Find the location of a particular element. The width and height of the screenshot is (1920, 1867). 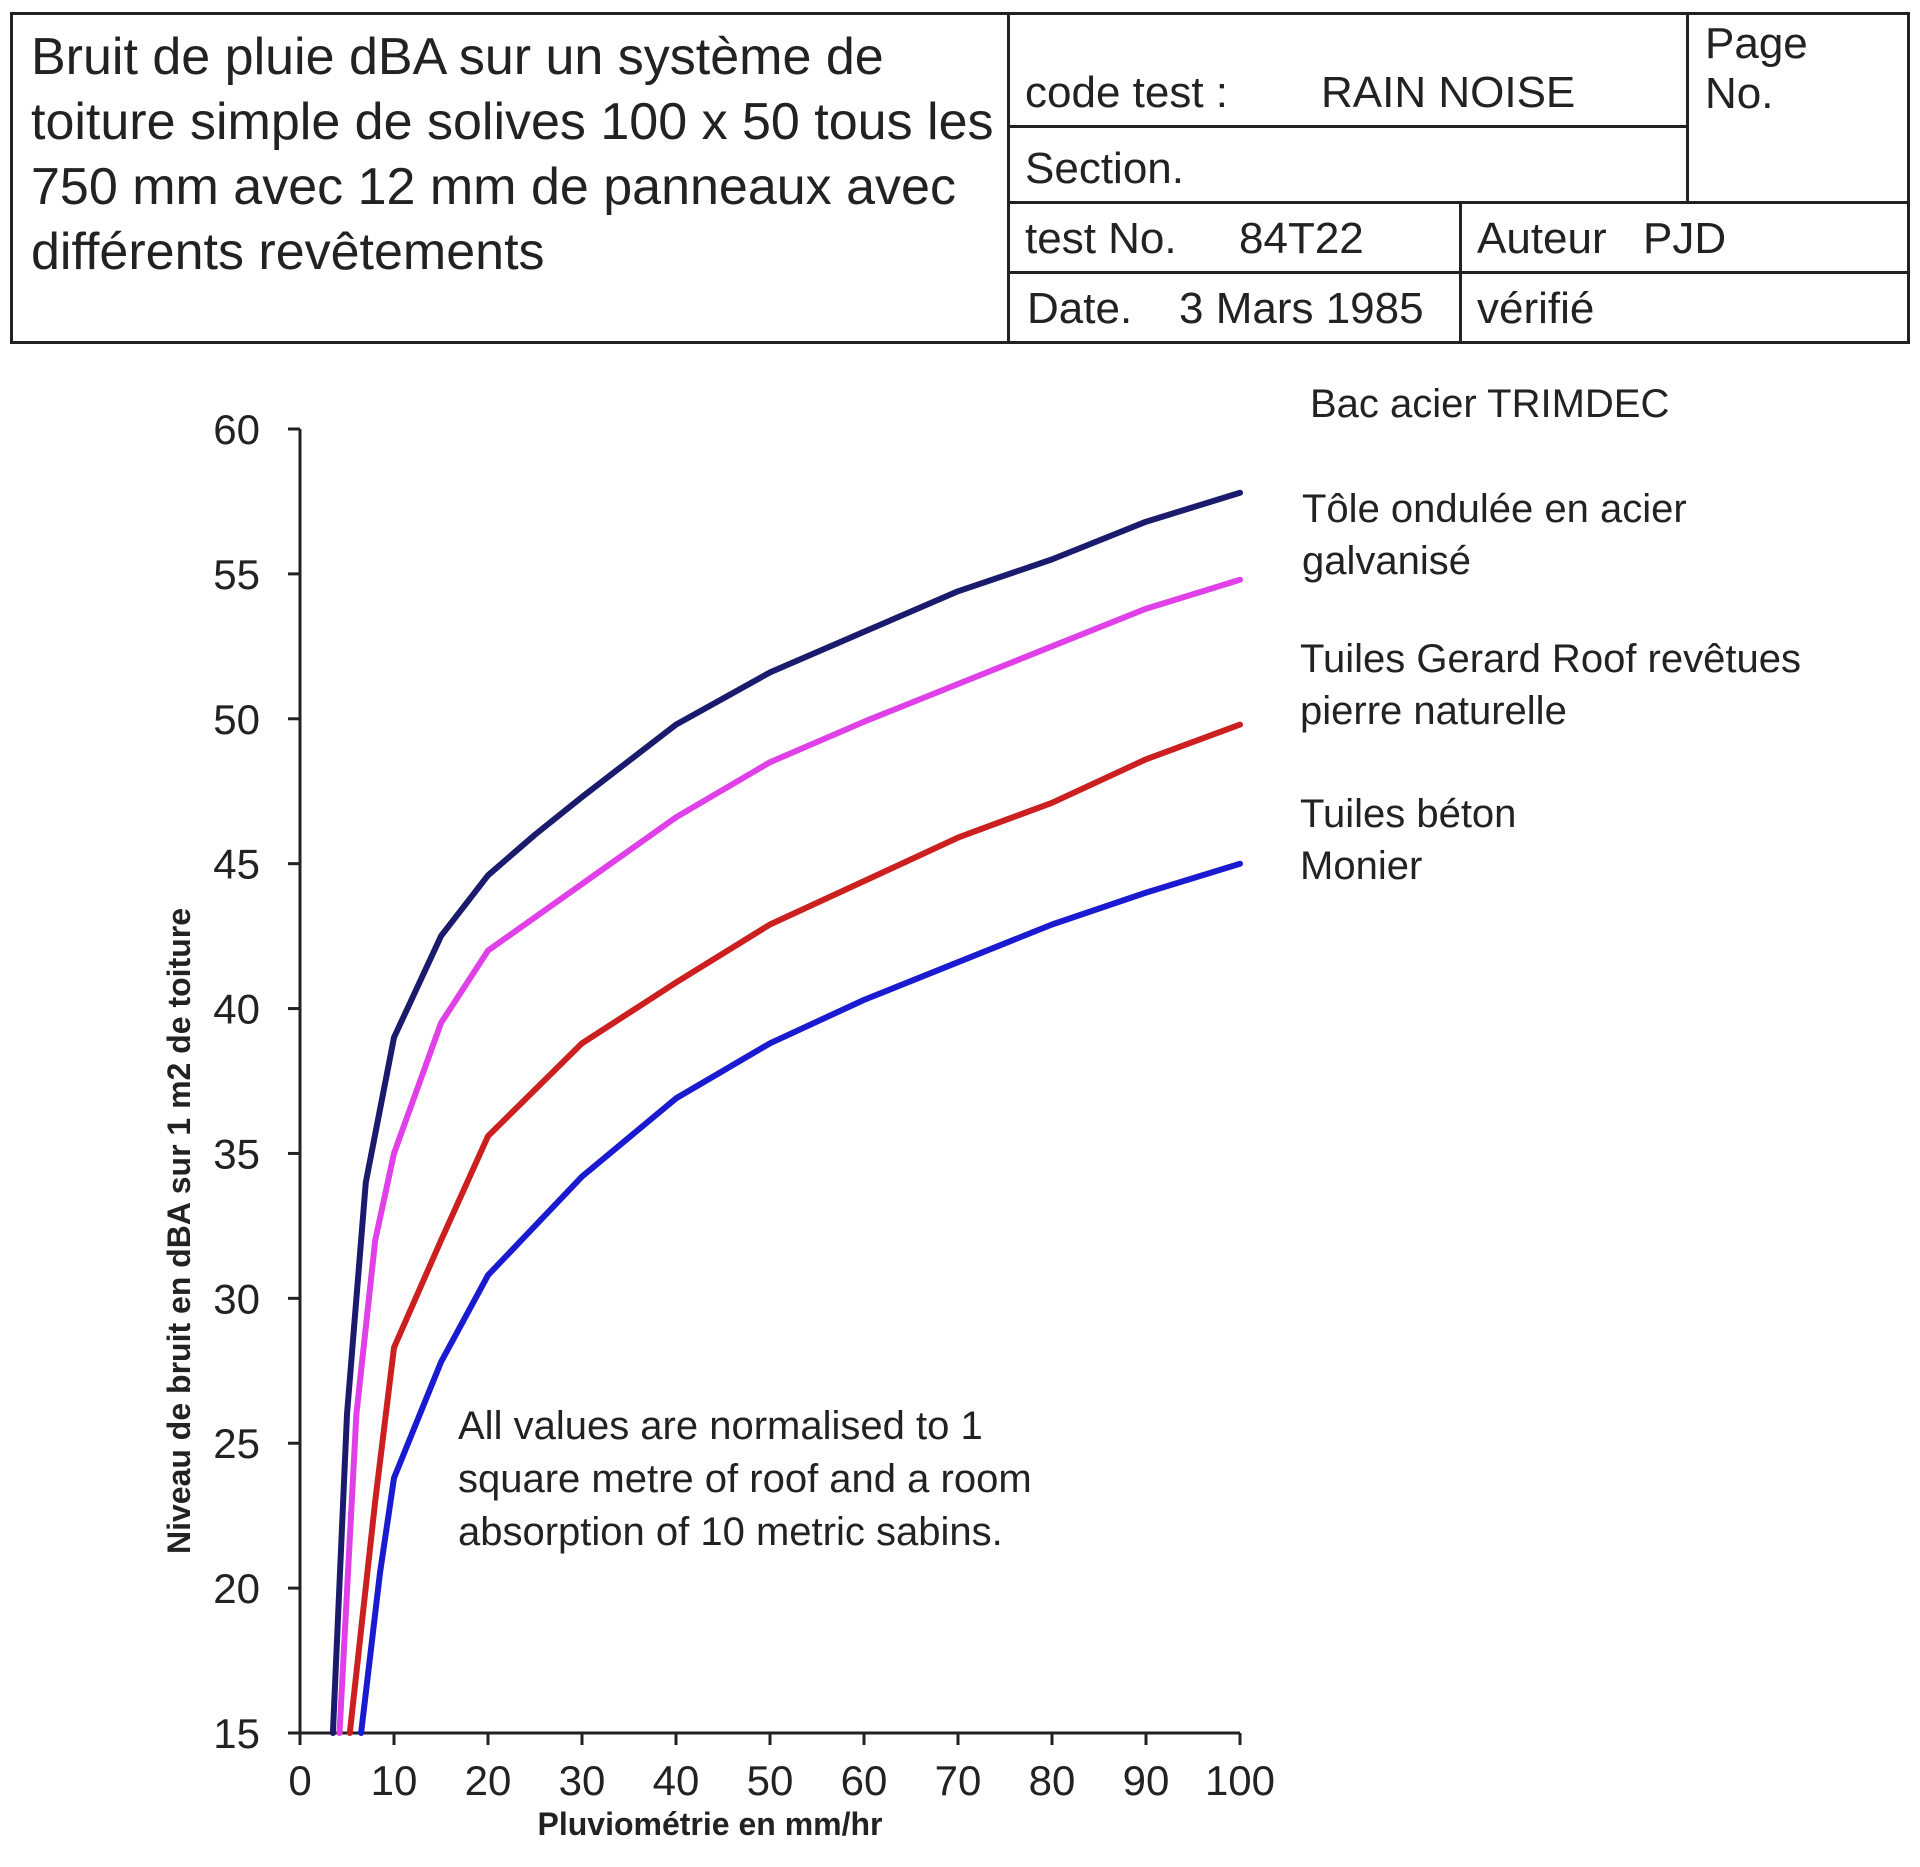

test-number-value: 84T22 is located at coordinates (1301, 238).